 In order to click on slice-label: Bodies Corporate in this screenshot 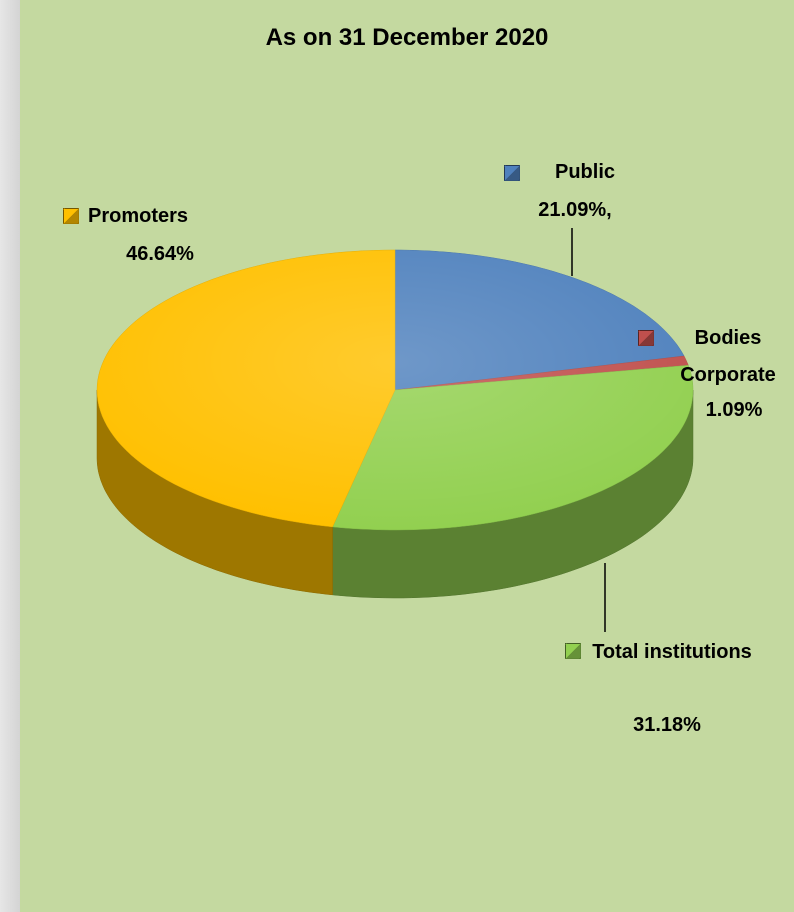, I will do `click(728, 356)`.